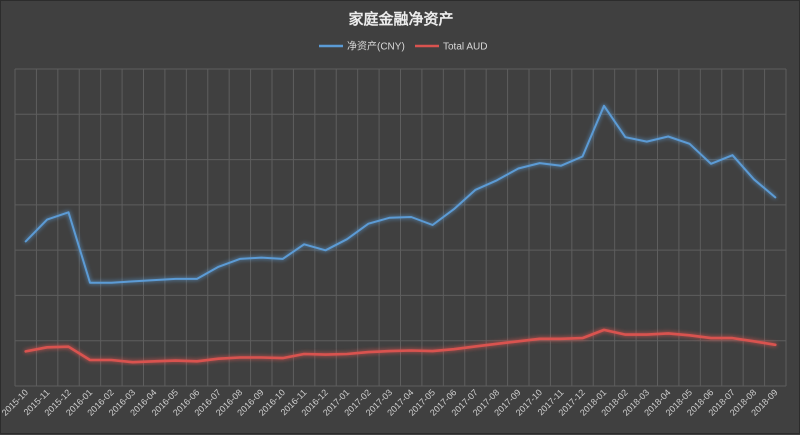 This screenshot has height=435, width=800. Describe the element at coordinates (400, 19) in the screenshot. I see `chart-title: 家庭金融净资产` at that location.